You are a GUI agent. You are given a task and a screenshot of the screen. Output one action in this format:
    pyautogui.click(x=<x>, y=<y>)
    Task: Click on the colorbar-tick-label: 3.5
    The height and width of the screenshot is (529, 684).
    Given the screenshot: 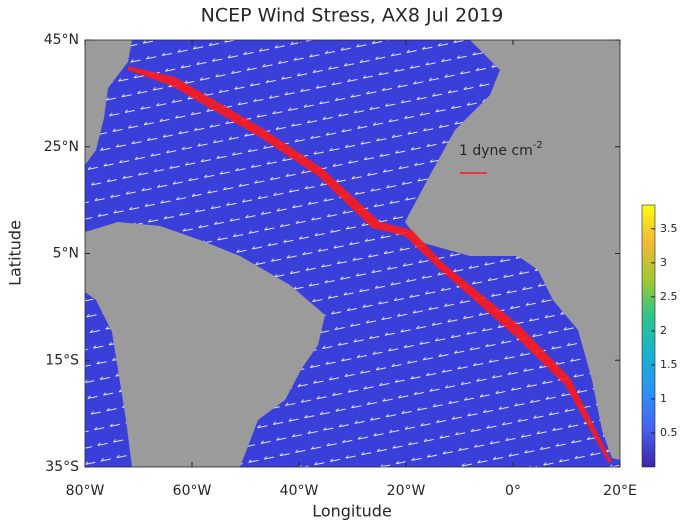 What is the action you would take?
    pyautogui.click(x=669, y=228)
    